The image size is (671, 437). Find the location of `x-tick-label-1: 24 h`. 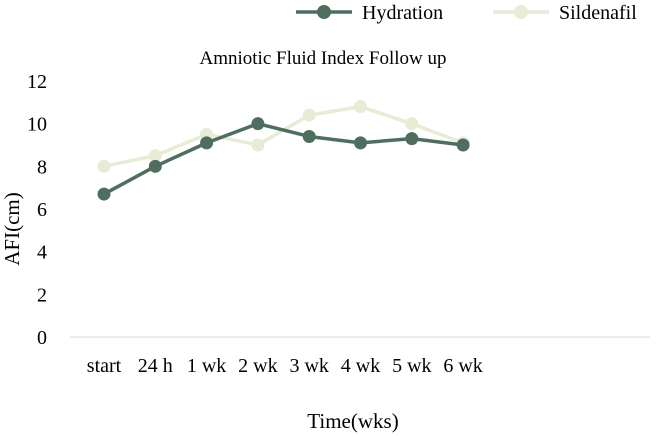

x-tick-label-1: 24 h is located at coordinates (155, 366).